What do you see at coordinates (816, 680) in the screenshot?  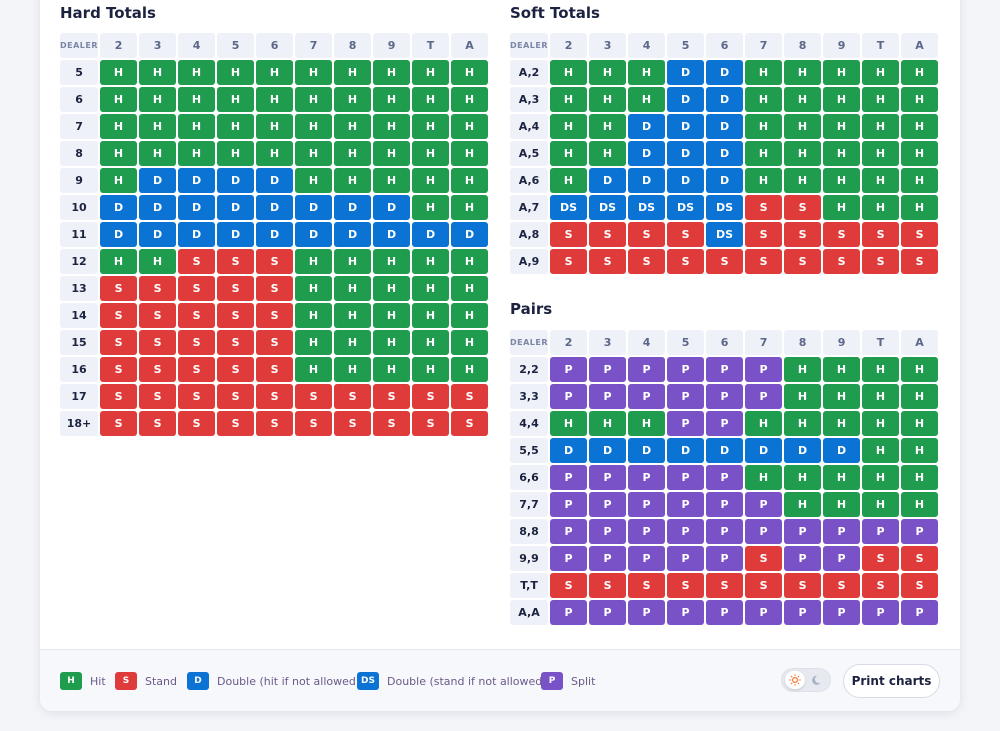 I see `moon-icon` at bounding box center [816, 680].